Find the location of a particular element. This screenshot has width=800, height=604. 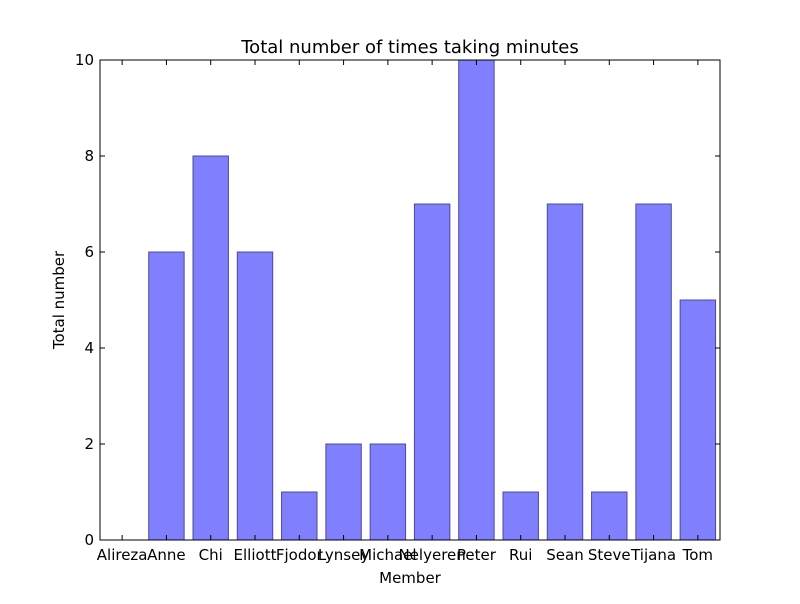

bar-elliott is located at coordinates (255, 396).